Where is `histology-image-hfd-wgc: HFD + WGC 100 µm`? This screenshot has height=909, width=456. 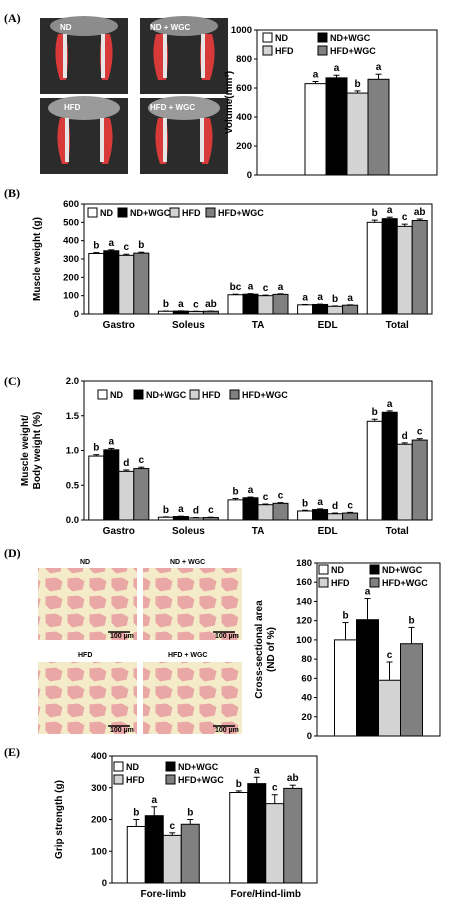 histology-image-hfd-wgc: HFD + WGC 100 µm is located at coordinates (192, 693).